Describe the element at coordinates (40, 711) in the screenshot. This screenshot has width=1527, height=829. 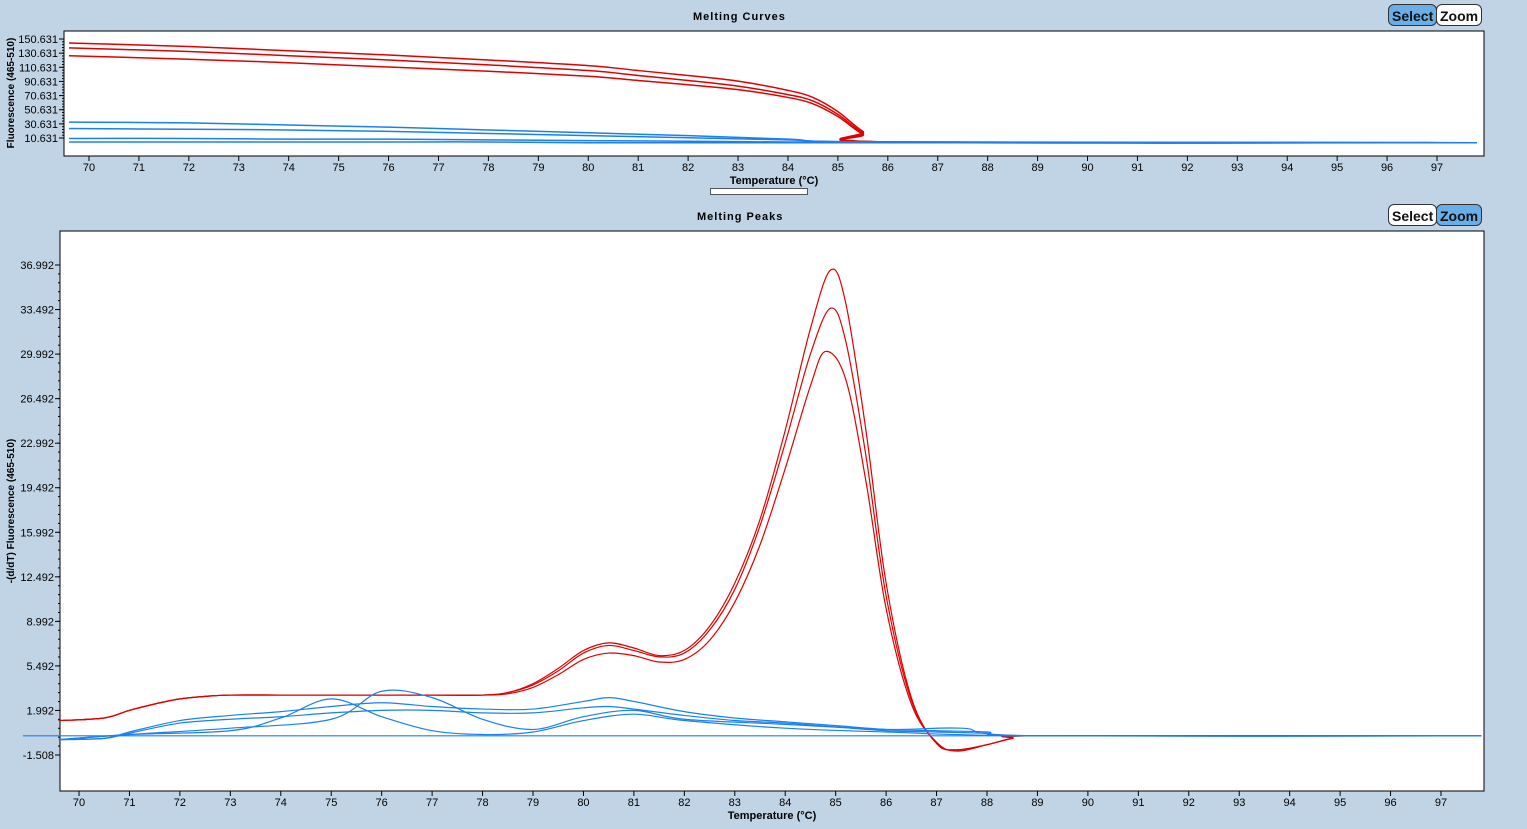
I see `y-tick-label: 1.992` at that location.